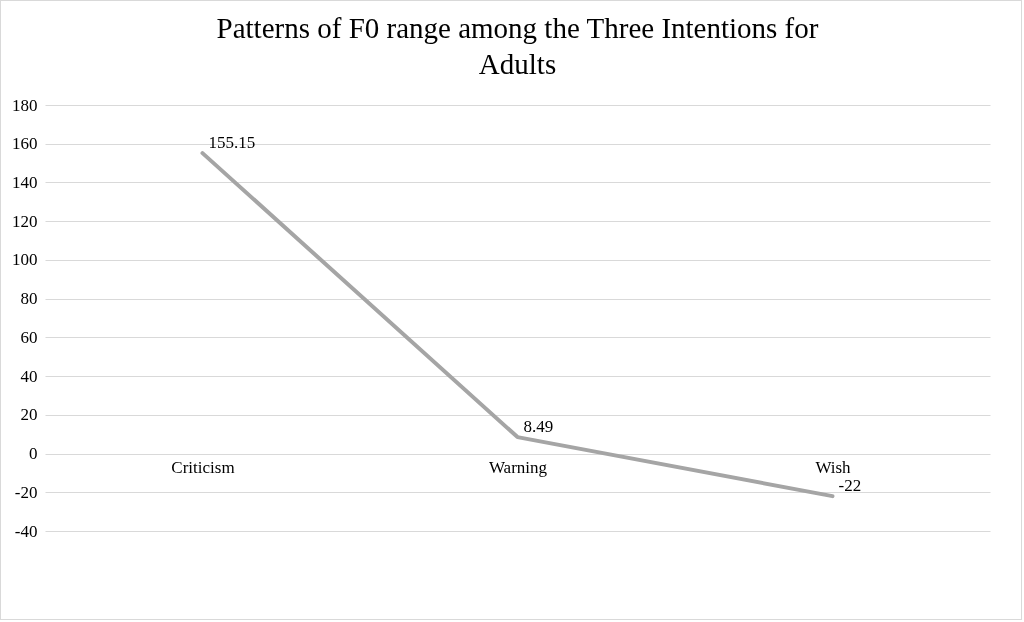  I want to click on y-tick-label: 140, so click(25, 182).